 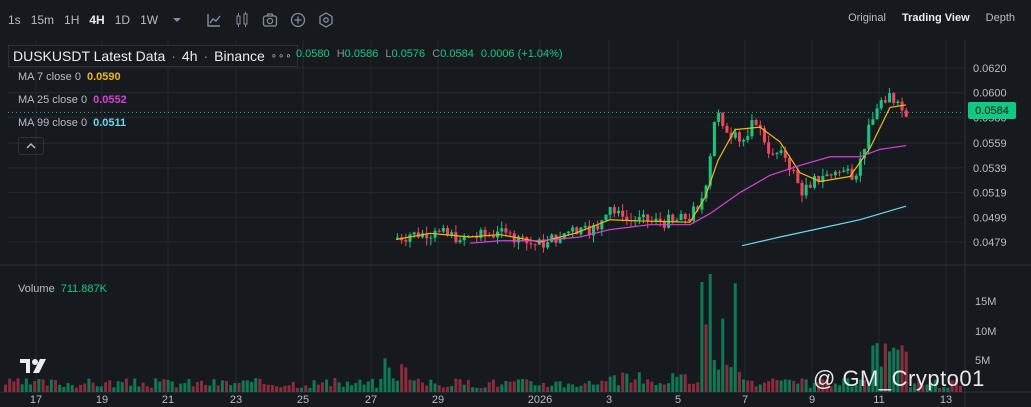 I want to click on volume-legend: Volume 711.887K, so click(x=62, y=289).